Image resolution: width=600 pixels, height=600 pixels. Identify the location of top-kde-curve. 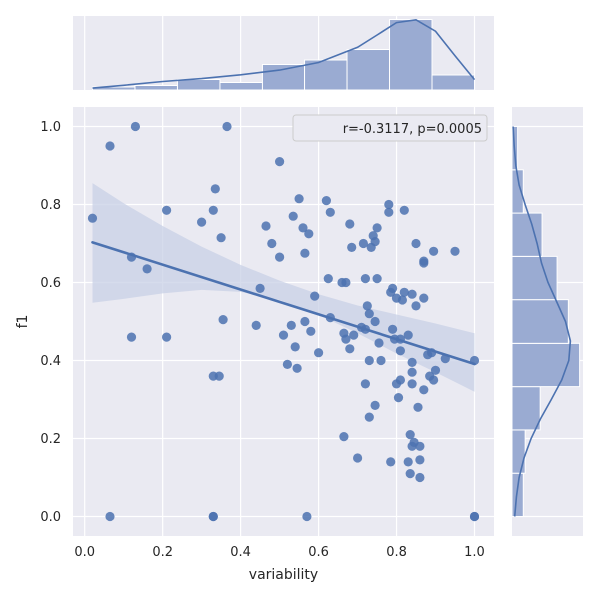
(284, 53).